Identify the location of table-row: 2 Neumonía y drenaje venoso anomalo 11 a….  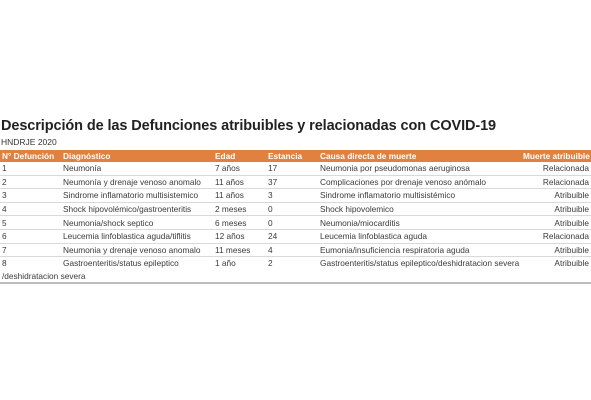
(295, 182).